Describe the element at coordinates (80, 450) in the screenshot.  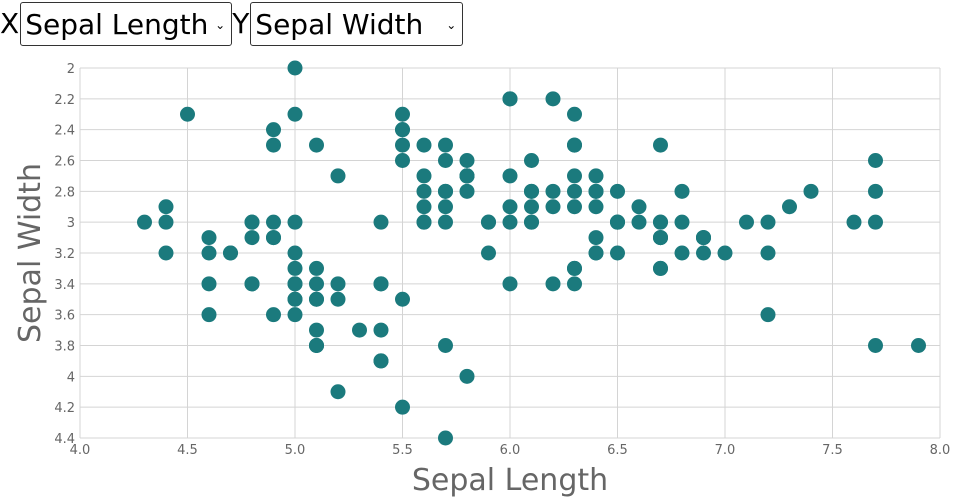
I see `x-tick-label: 4.0` at that location.